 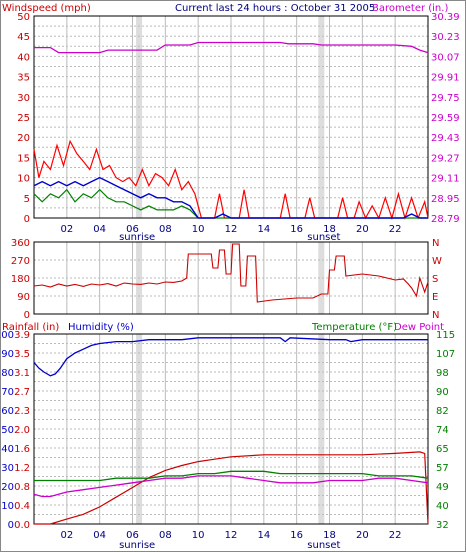 What do you see at coordinates (445, 354) in the screenshot?
I see `temperature-tick-label: 107` at bounding box center [445, 354].